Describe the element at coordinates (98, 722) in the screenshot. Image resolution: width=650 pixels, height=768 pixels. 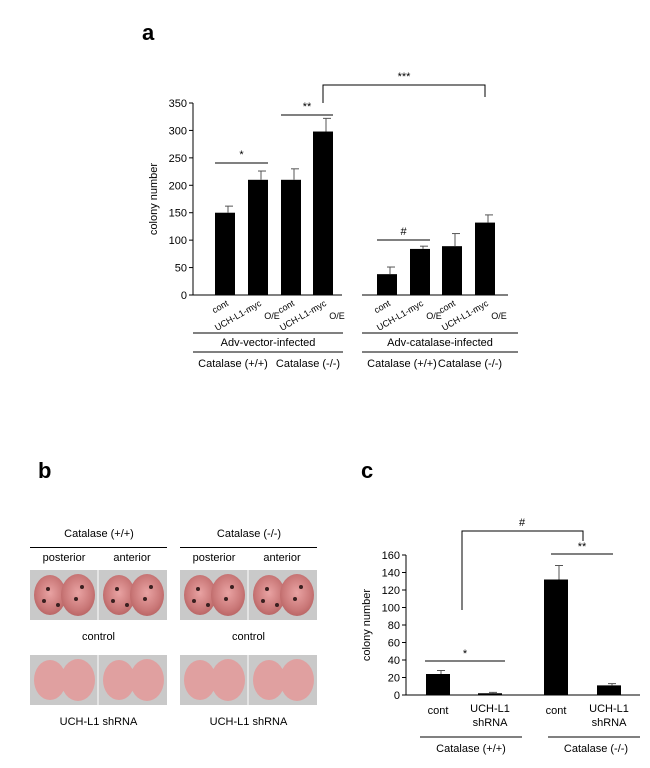
I see `row-label-shrna-left: UCH-L1 shRNA` at that location.